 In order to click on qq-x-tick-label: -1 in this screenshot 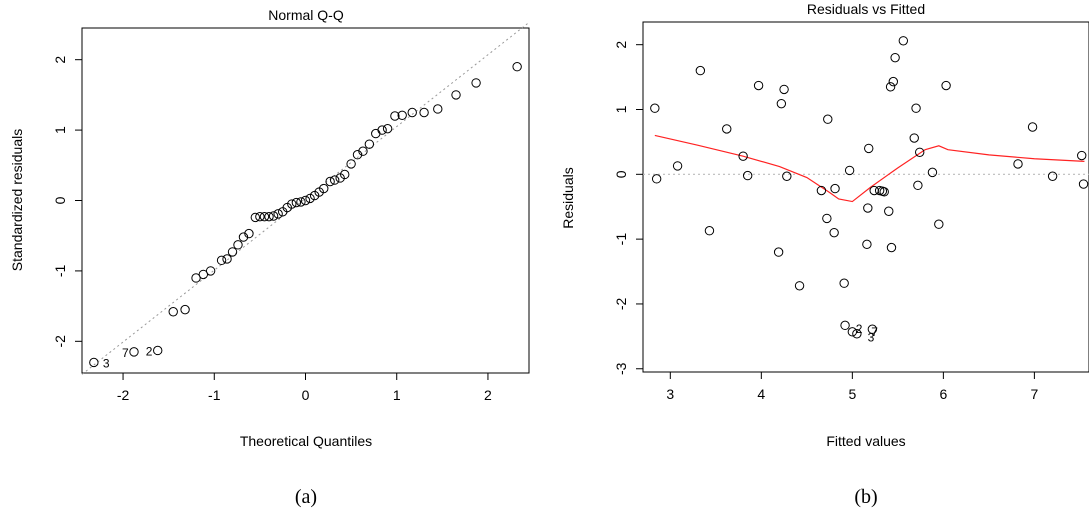, I will do `click(214, 395)`.